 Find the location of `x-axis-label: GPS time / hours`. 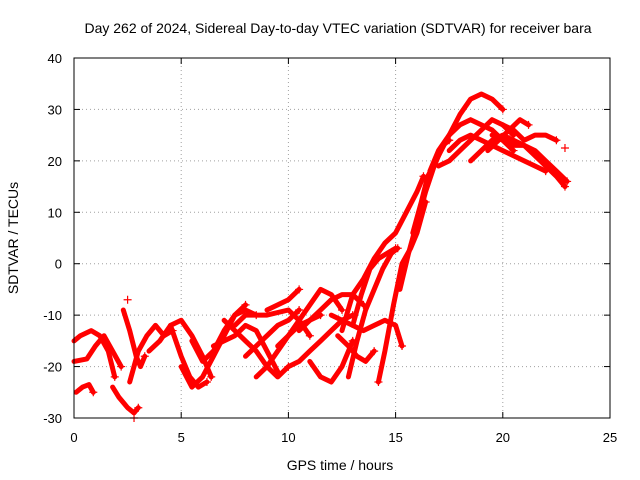

x-axis-label: GPS time / hours is located at coordinates (340, 465).